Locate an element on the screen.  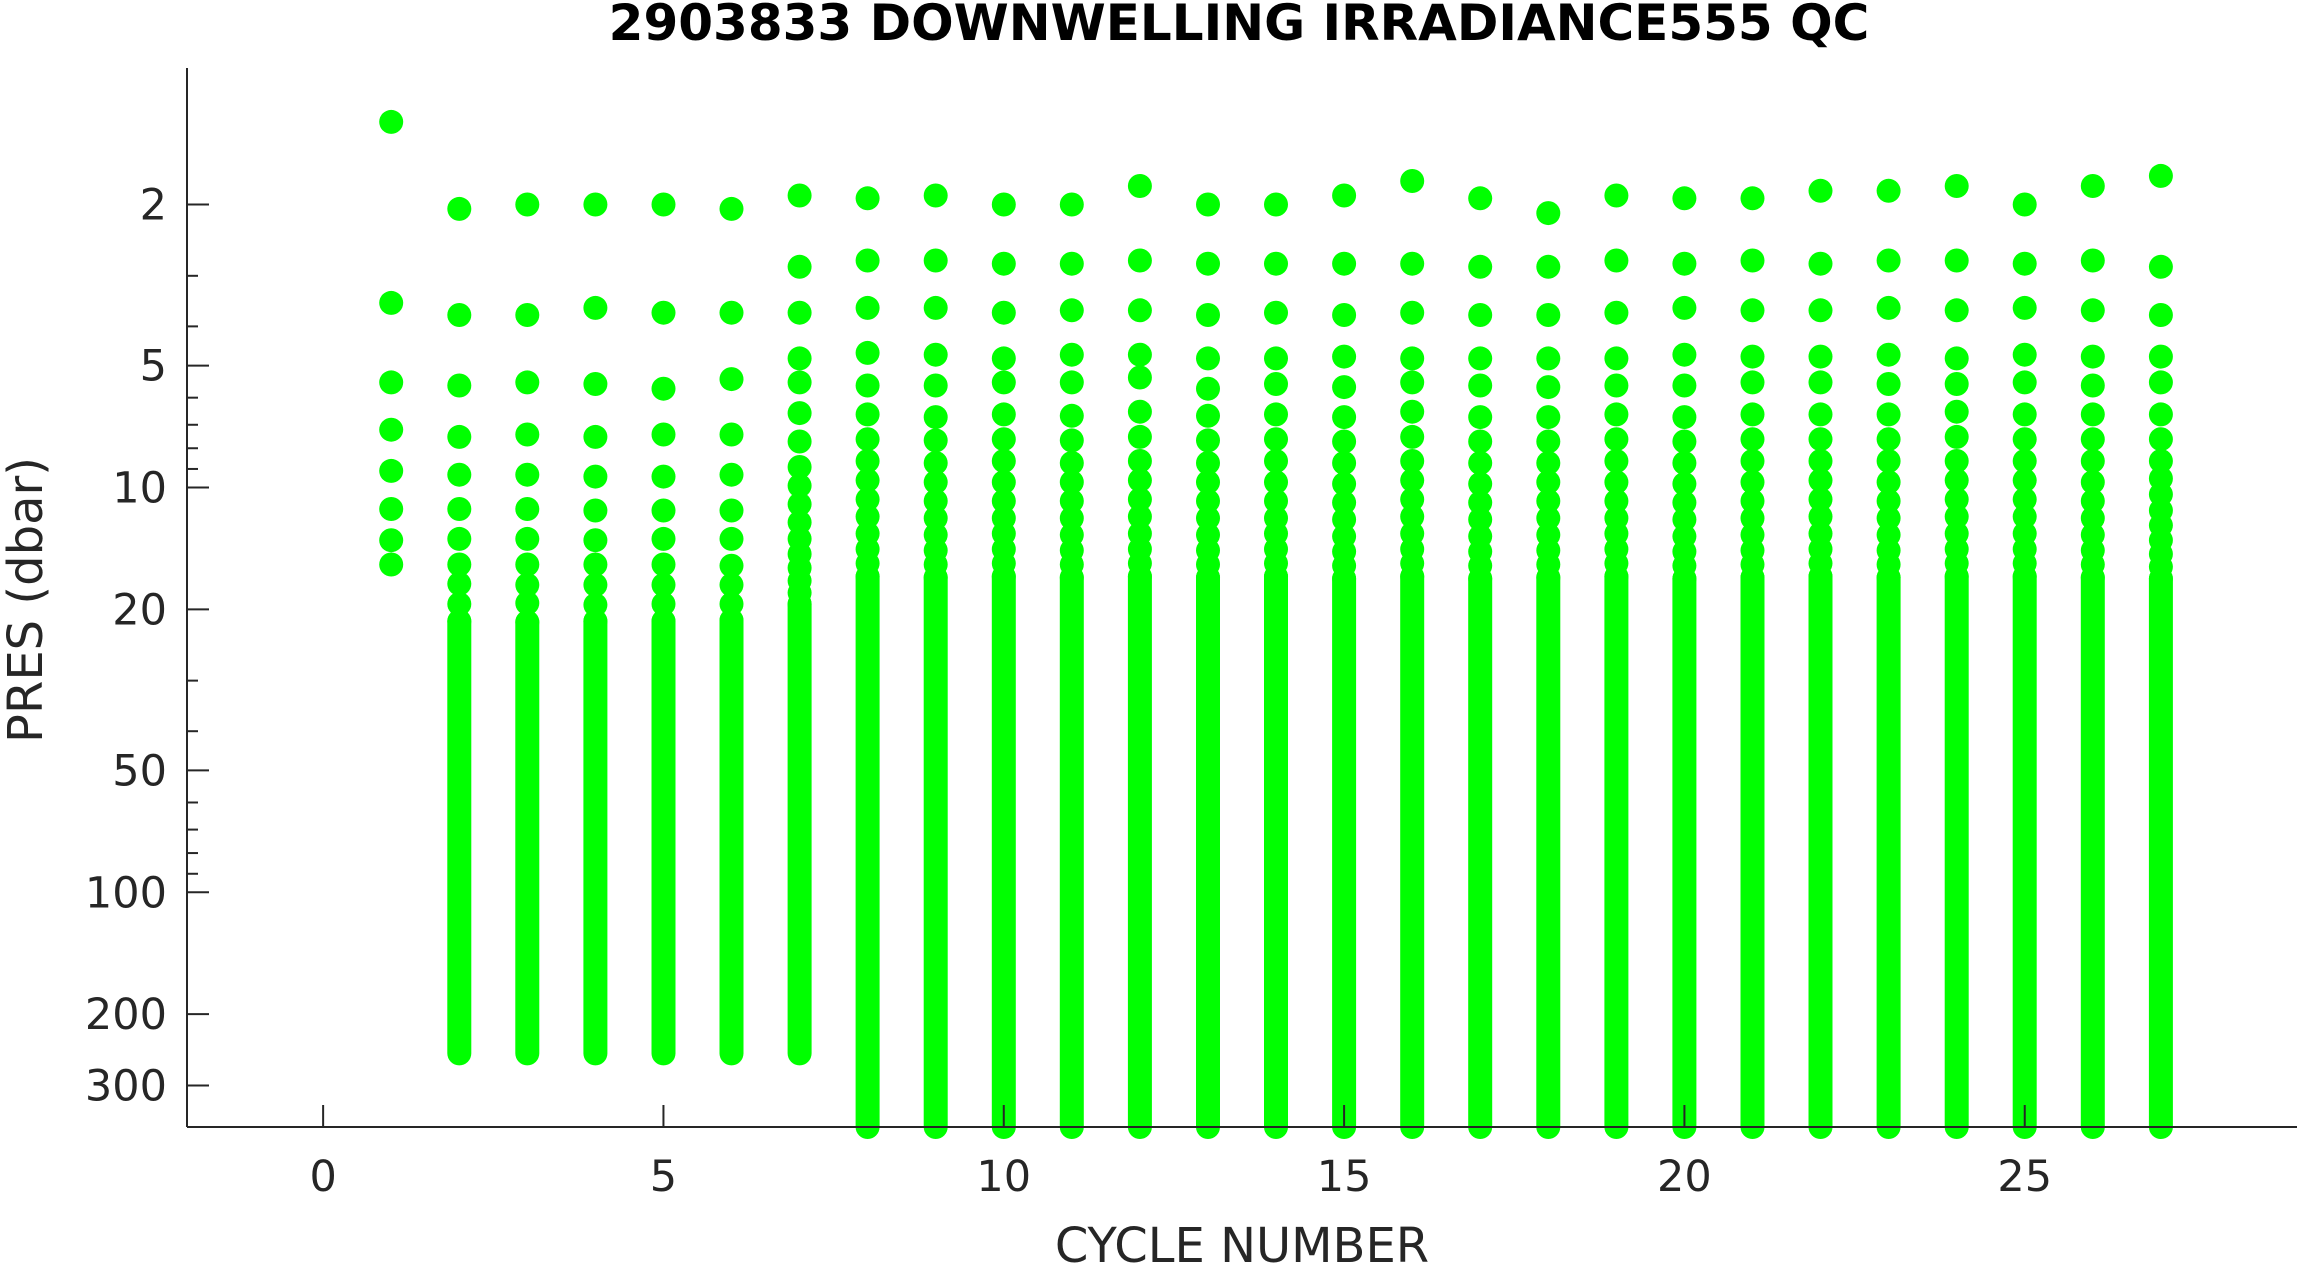
x-tick-label: 0 is located at coordinates (322, 1177).